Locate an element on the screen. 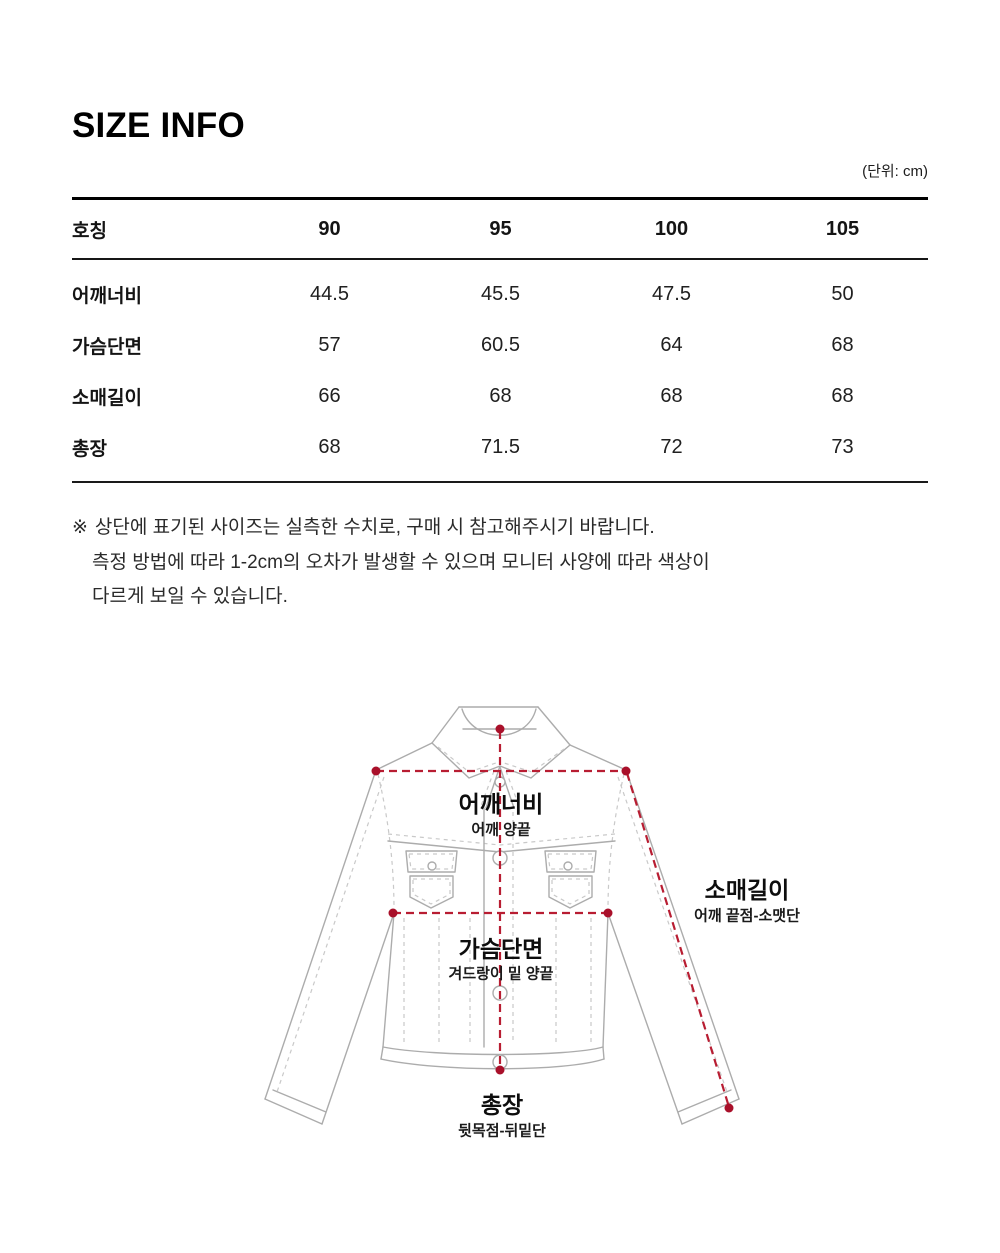  pocket-right is located at coordinates (570, 879).